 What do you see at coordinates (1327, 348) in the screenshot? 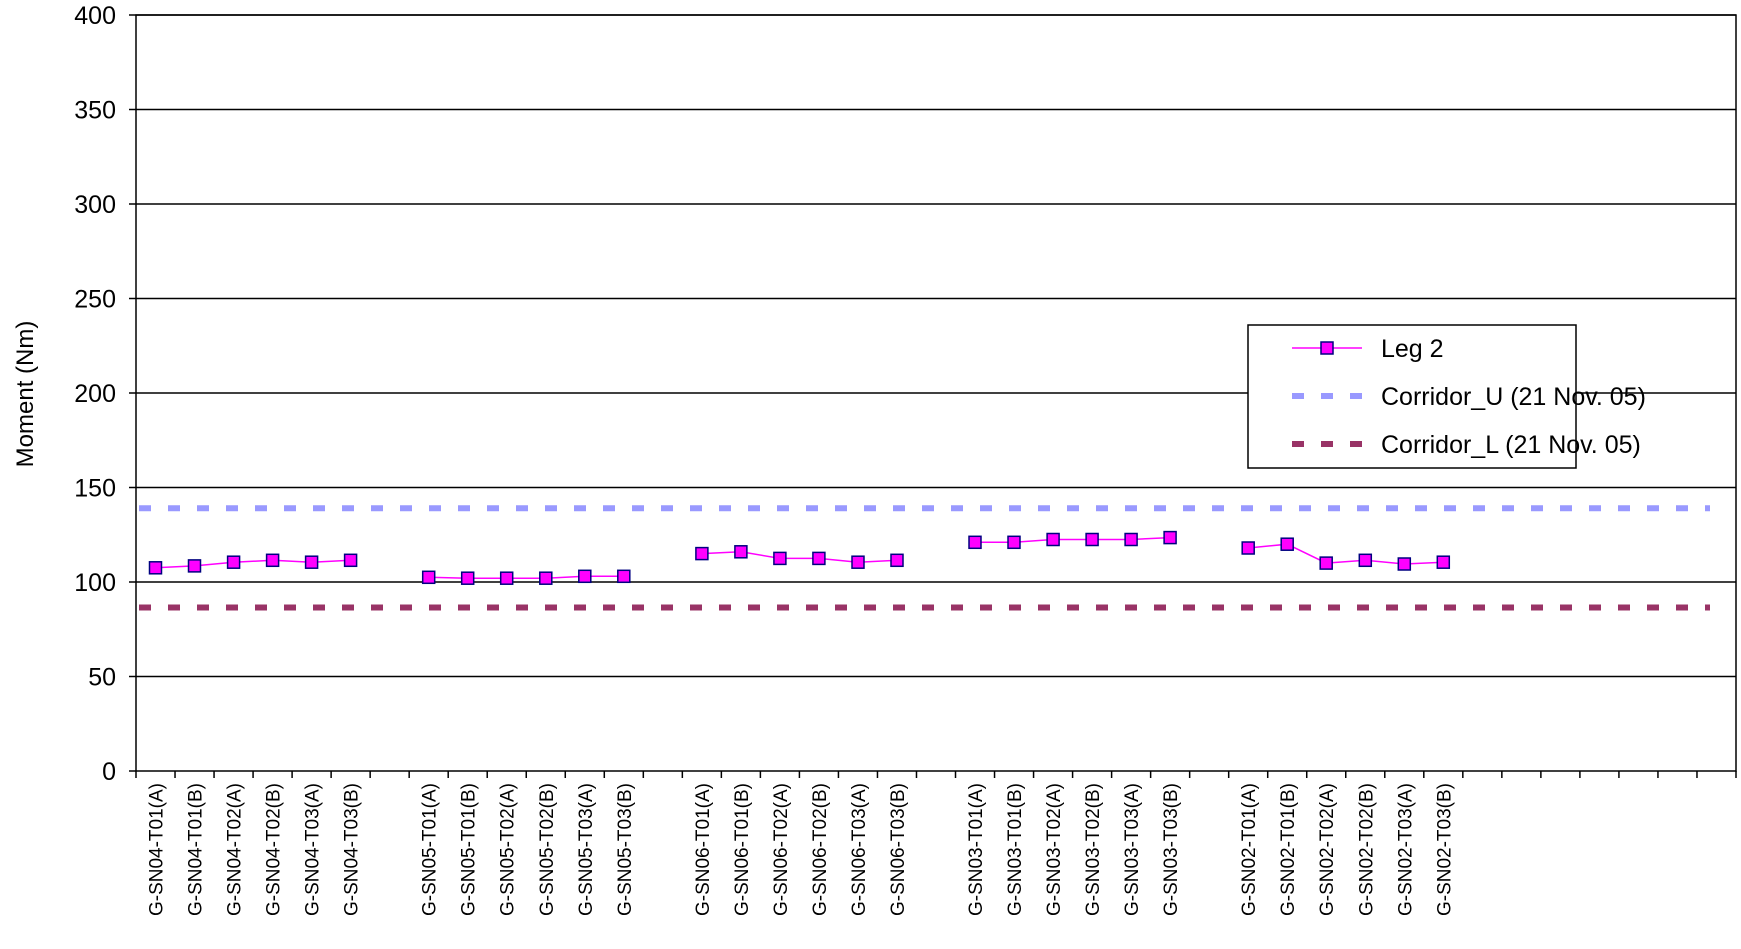
I see `legend-marker` at bounding box center [1327, 348].